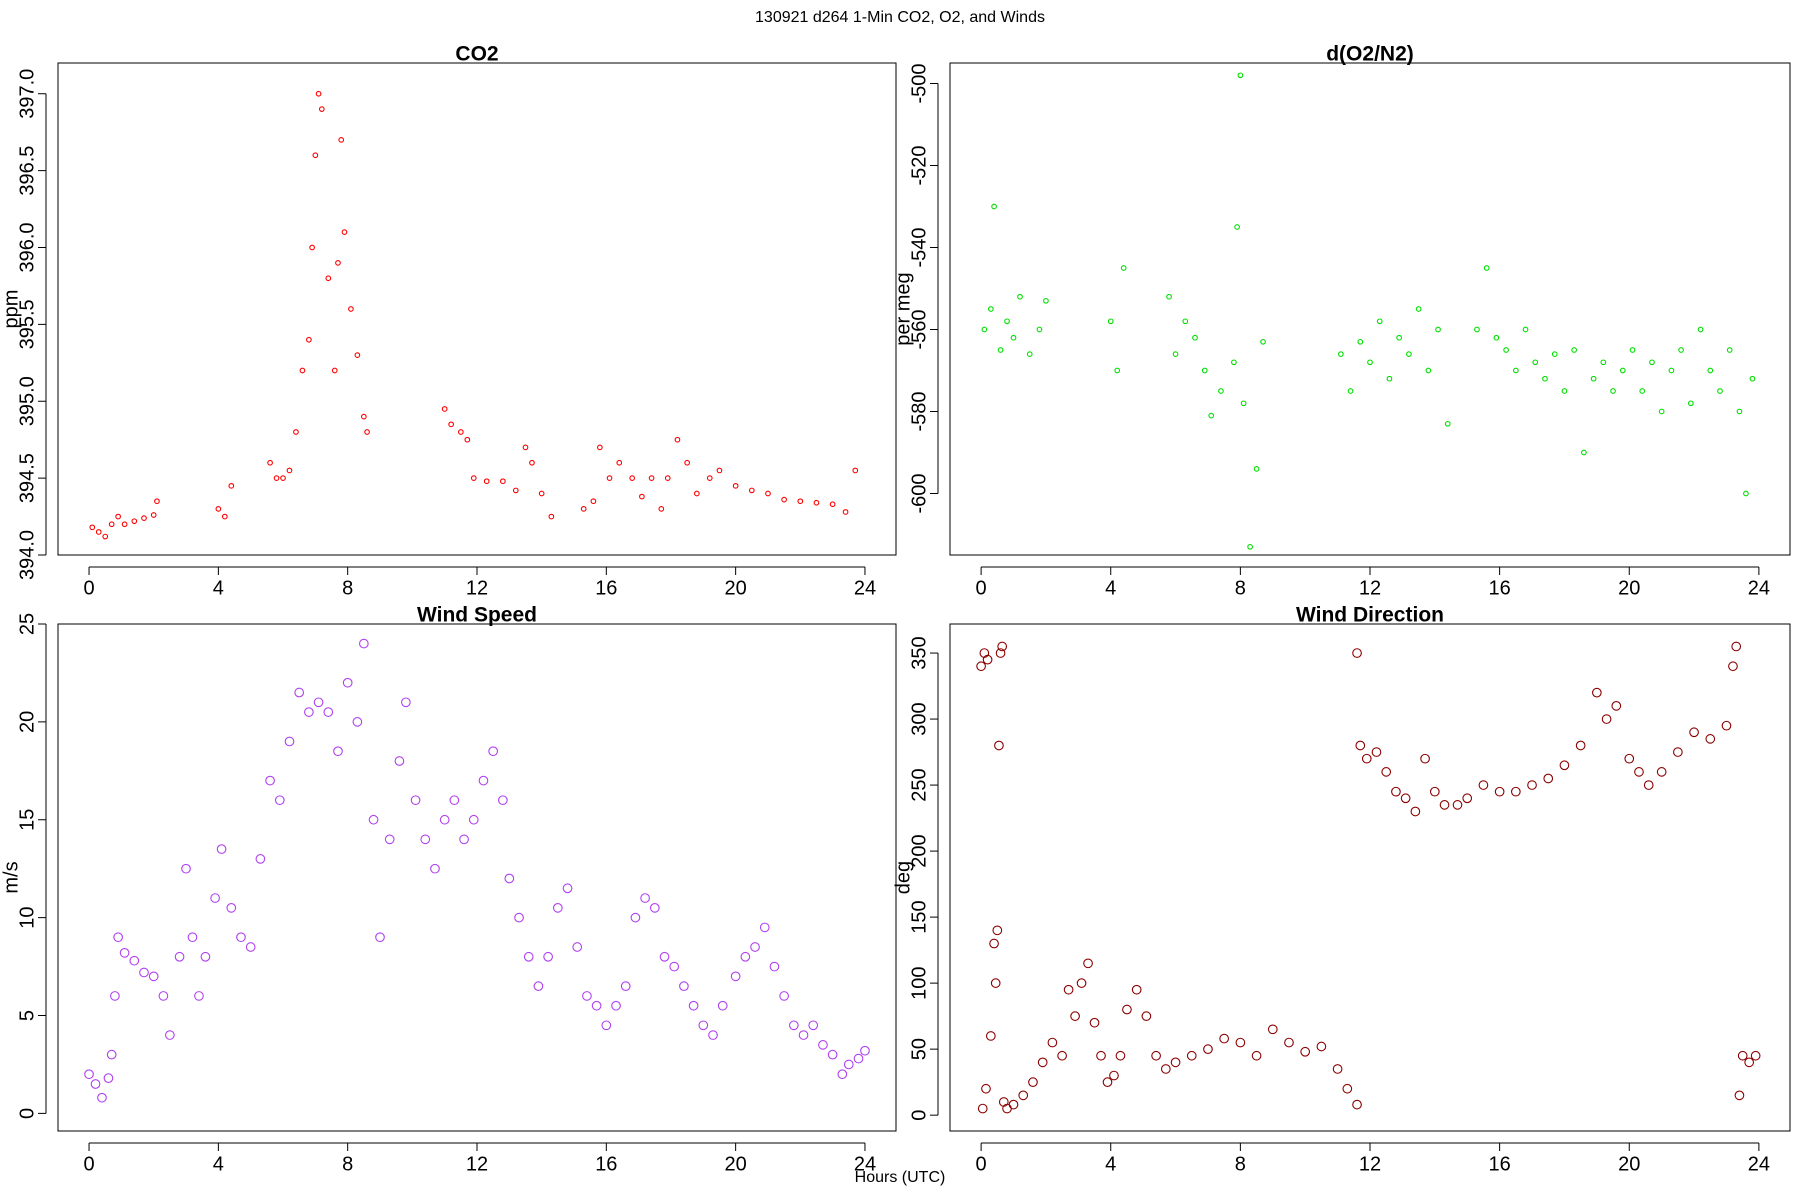  I want to click on y-tick-label: -580, so click(919, 411).